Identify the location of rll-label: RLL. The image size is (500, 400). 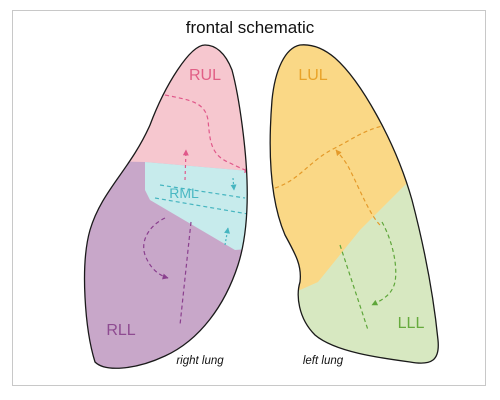
(120, 330).